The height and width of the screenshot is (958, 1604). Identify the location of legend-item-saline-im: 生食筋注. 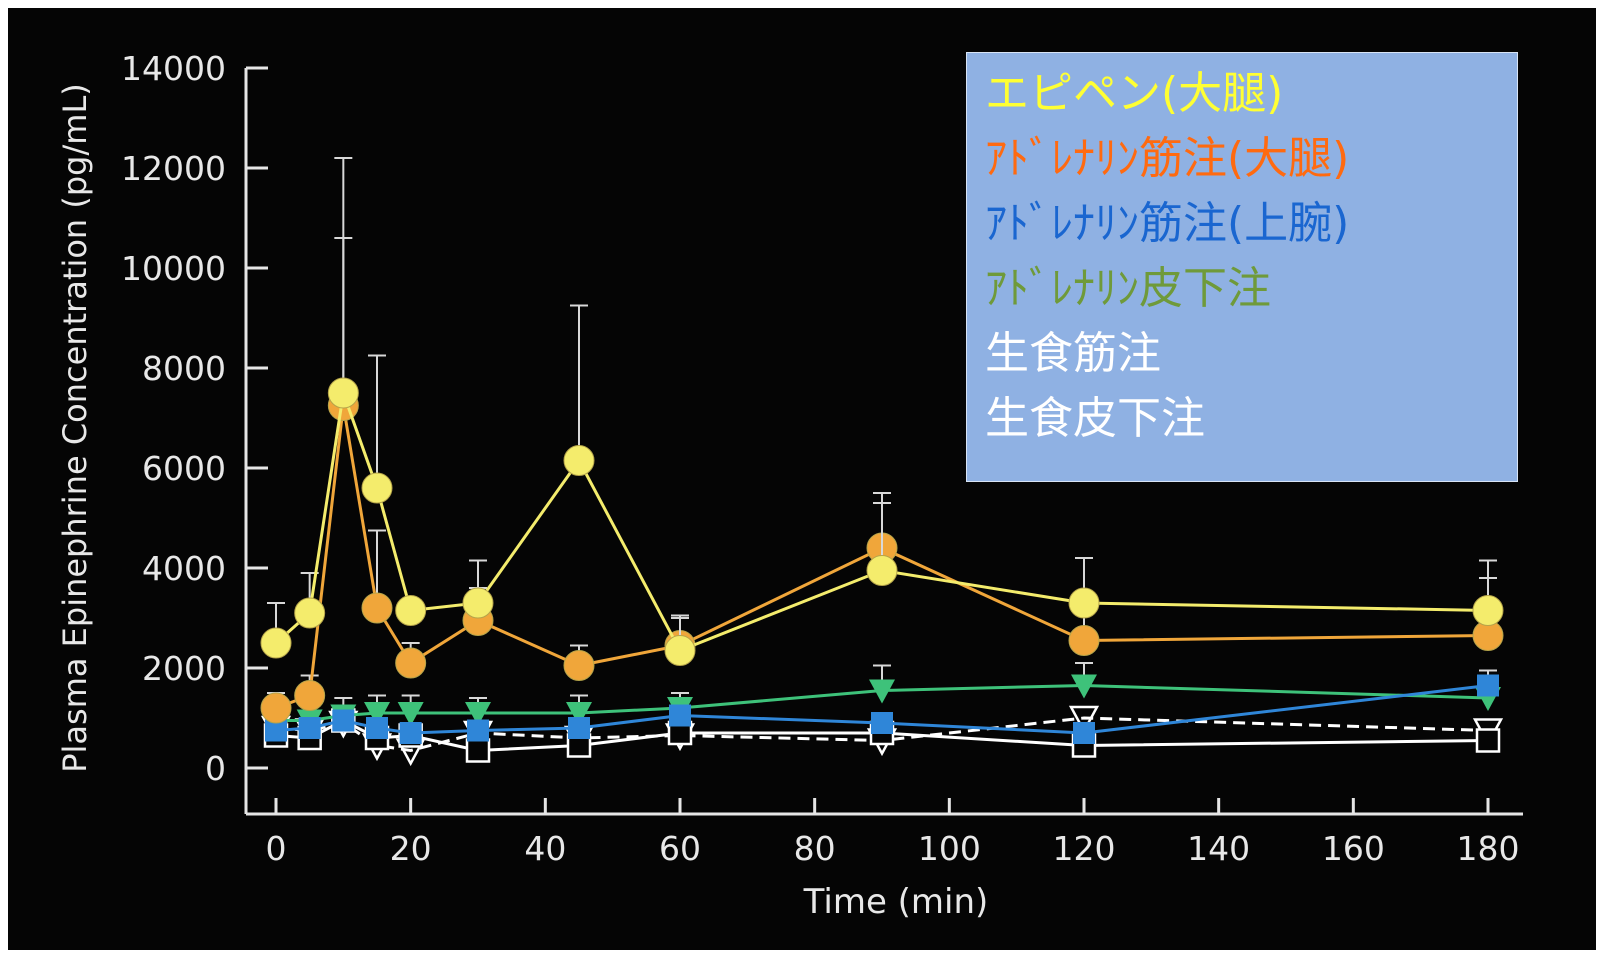
(1073, 353).